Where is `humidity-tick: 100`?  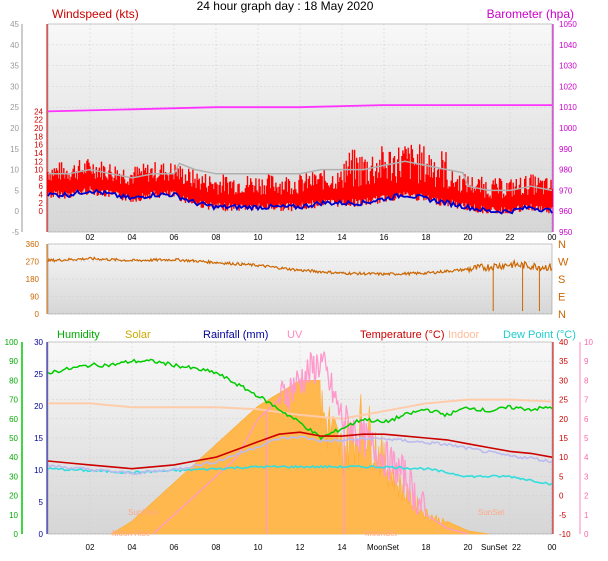
humidity-tick: 100 is located at coordinates (12, 342).